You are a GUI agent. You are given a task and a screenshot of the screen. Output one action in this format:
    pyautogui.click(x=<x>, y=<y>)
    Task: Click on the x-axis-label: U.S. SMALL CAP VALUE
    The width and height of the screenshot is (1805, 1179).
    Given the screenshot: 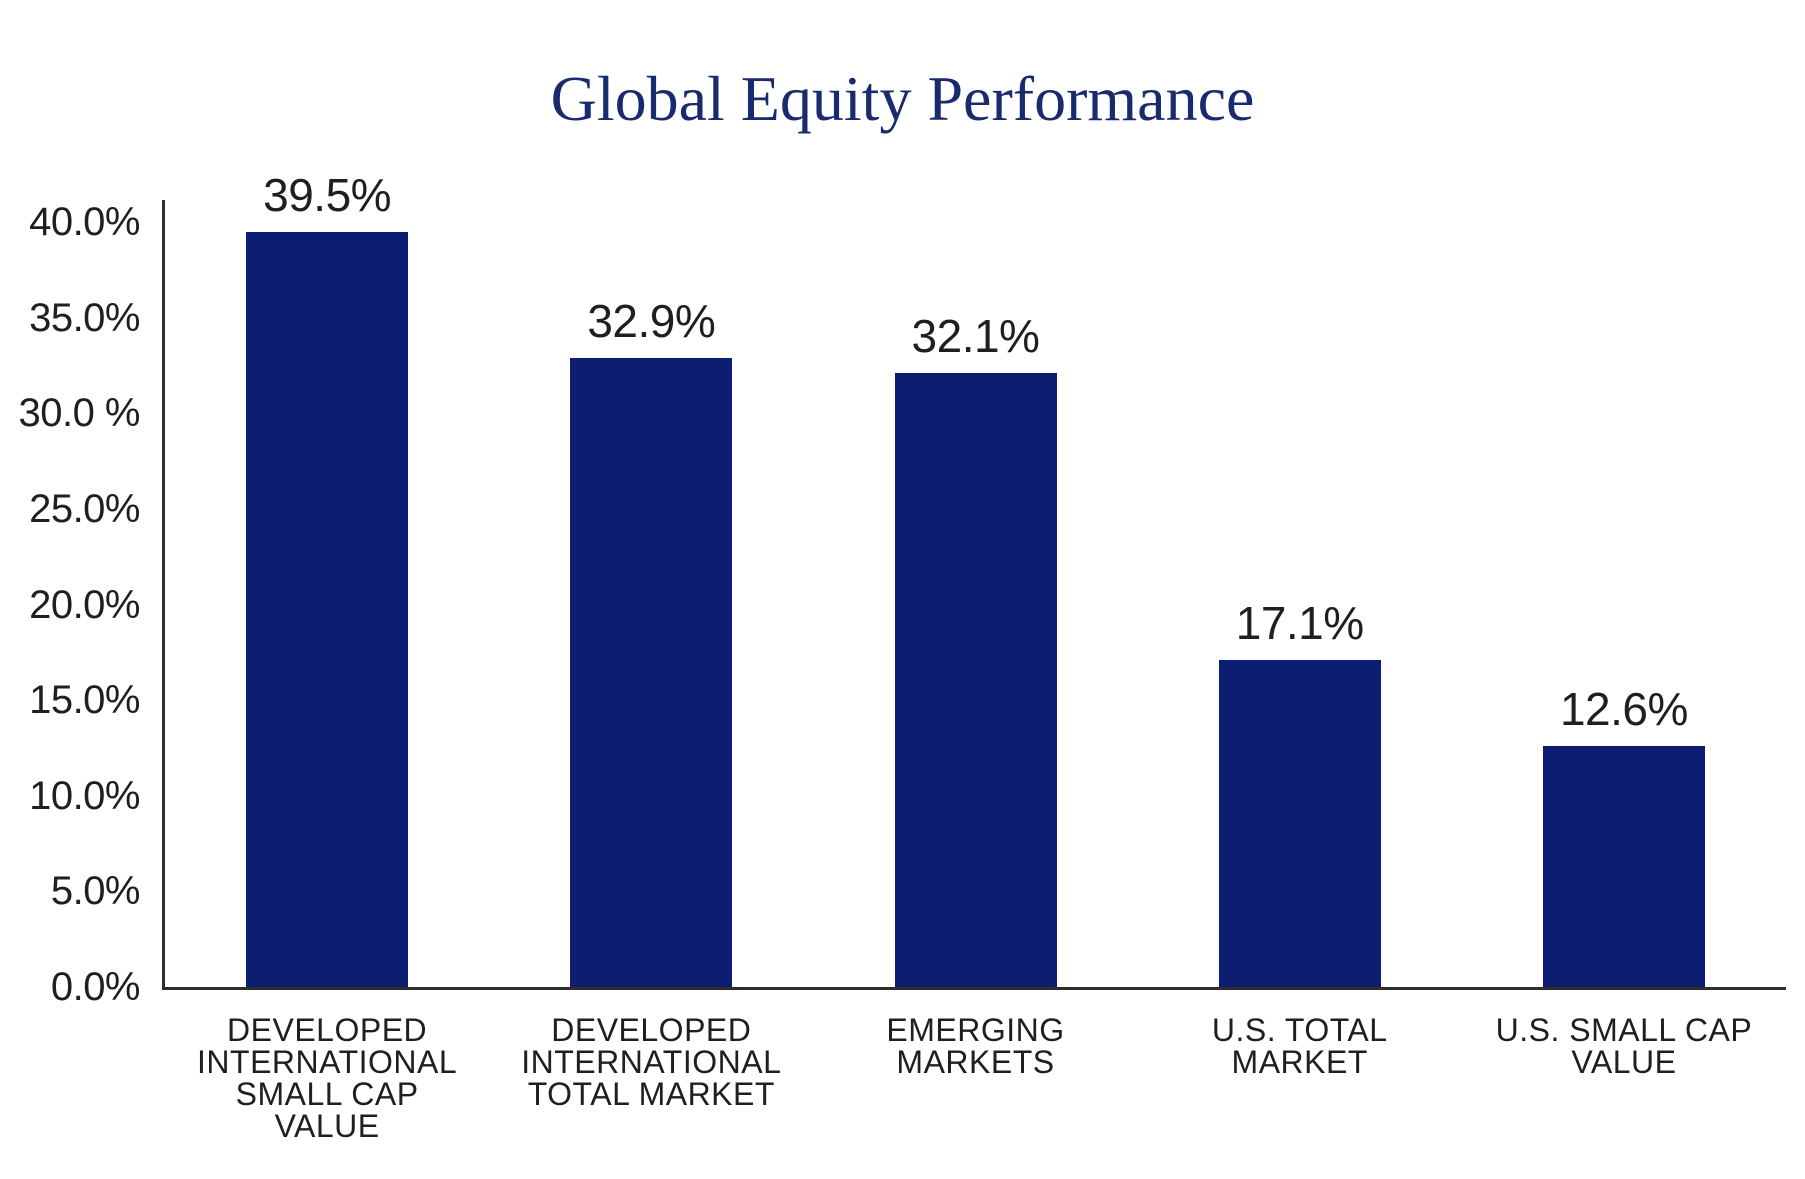 What is the action you would take?
    pyautogui.click(x=1624, y=1046)
    